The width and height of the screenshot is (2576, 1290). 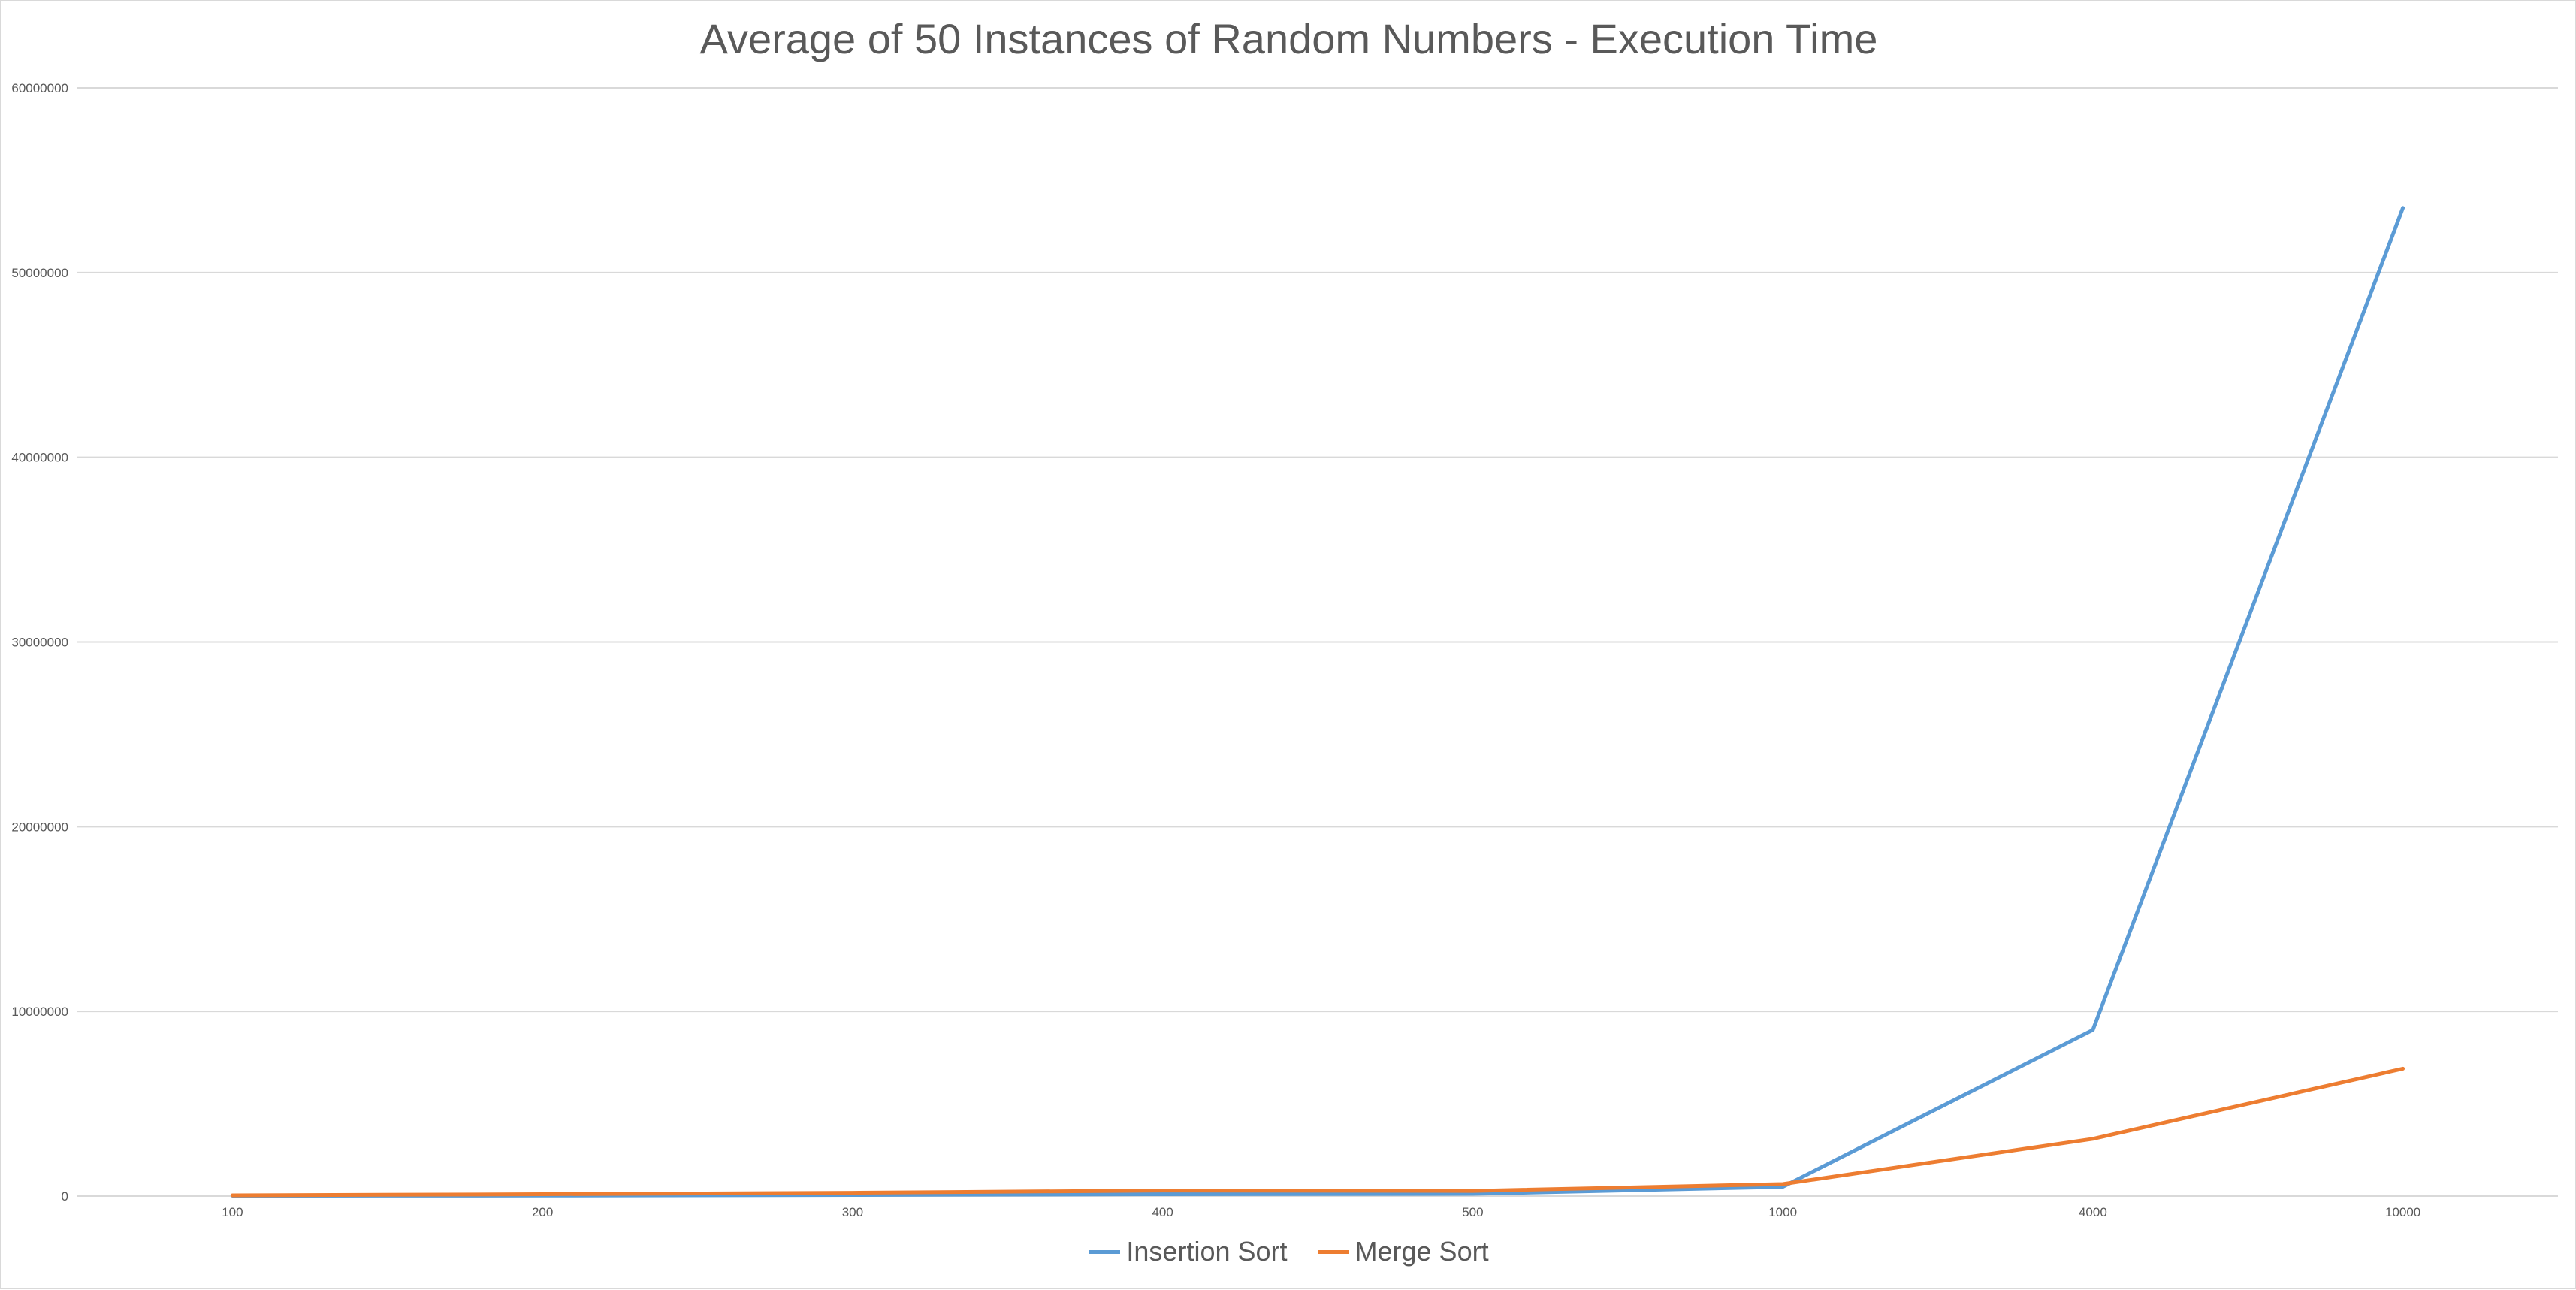 What do you see at coordinates (39, 458) in the screenshot?
I see `y-tick-label-4: 40000000` at bounding box center [39, 458].